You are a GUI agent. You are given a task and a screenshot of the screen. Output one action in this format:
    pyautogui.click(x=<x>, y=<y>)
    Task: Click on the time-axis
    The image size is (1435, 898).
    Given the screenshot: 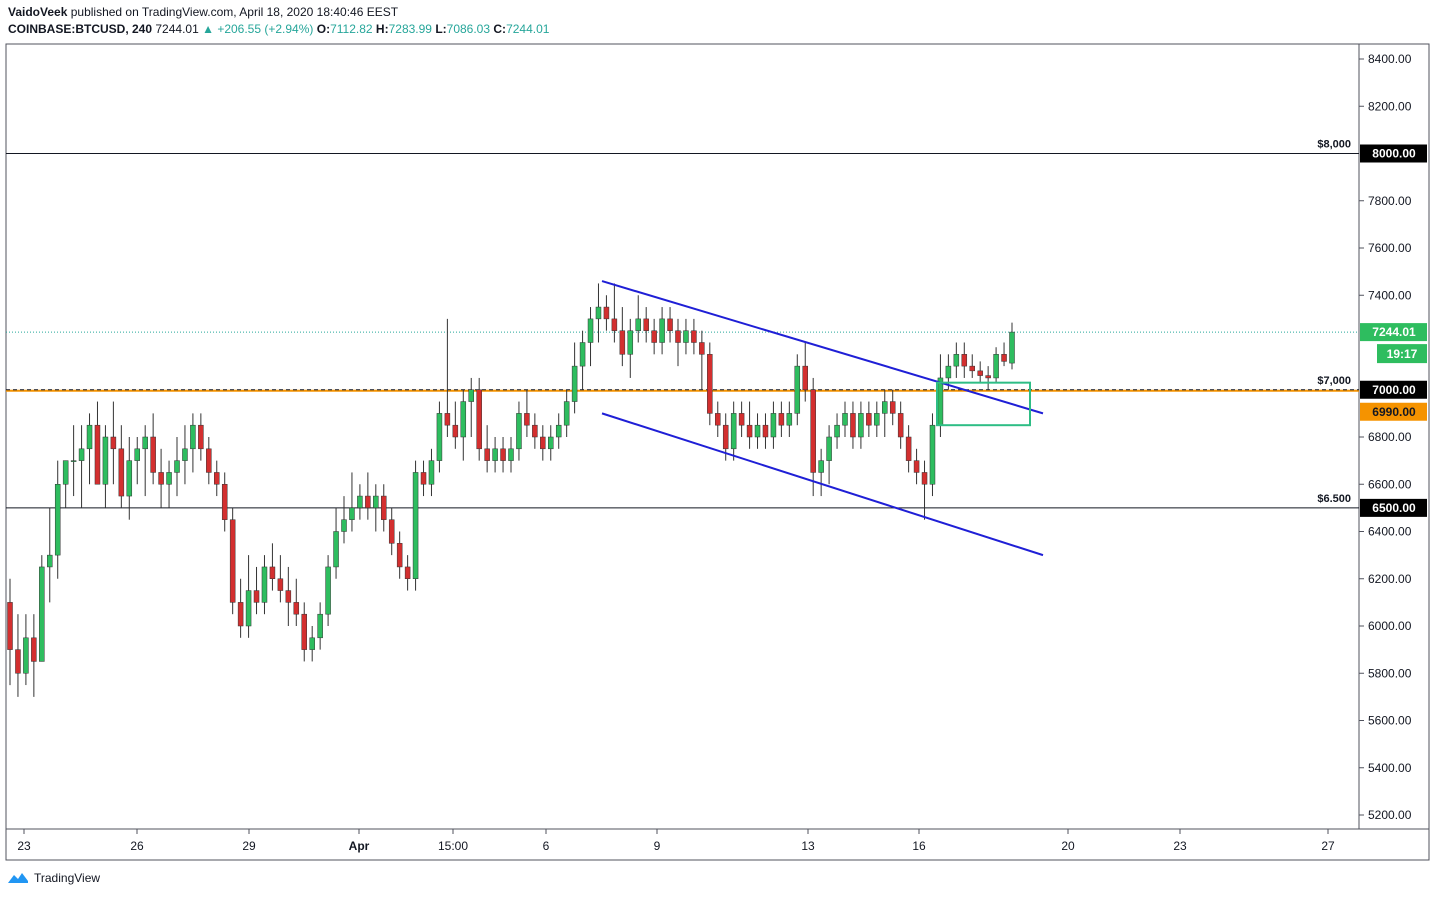 What is the action you would take?
    pyautogui.click(x=717, y=844)
    